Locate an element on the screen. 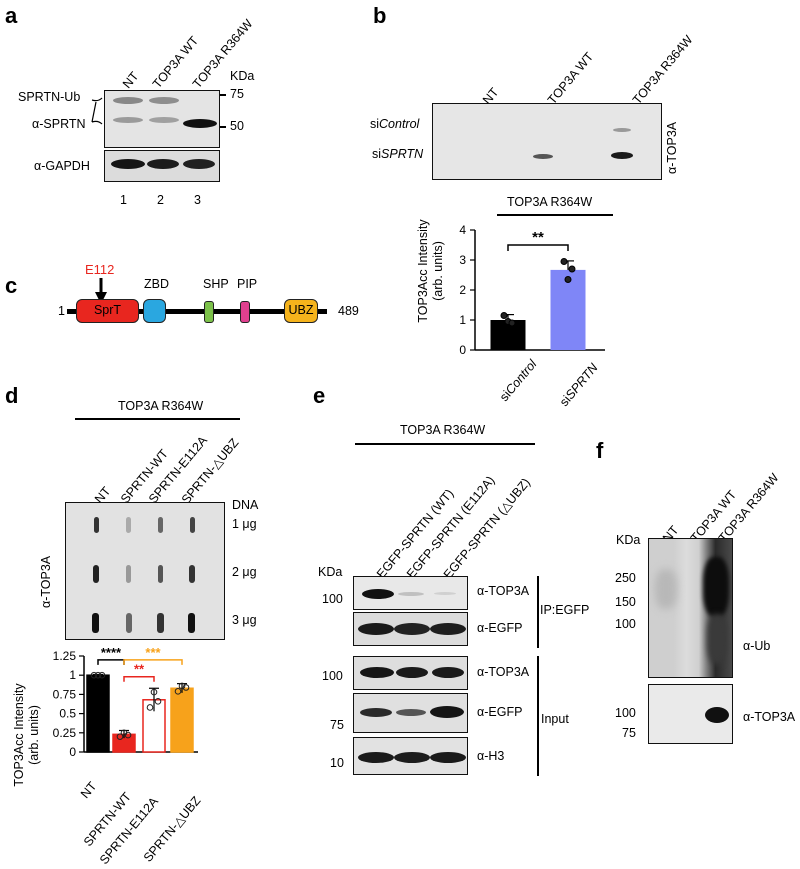 Image resolution: width=800 pixels, height=869 pixels. panel-b-row-control: siControl is located at coordinates (395, 124).